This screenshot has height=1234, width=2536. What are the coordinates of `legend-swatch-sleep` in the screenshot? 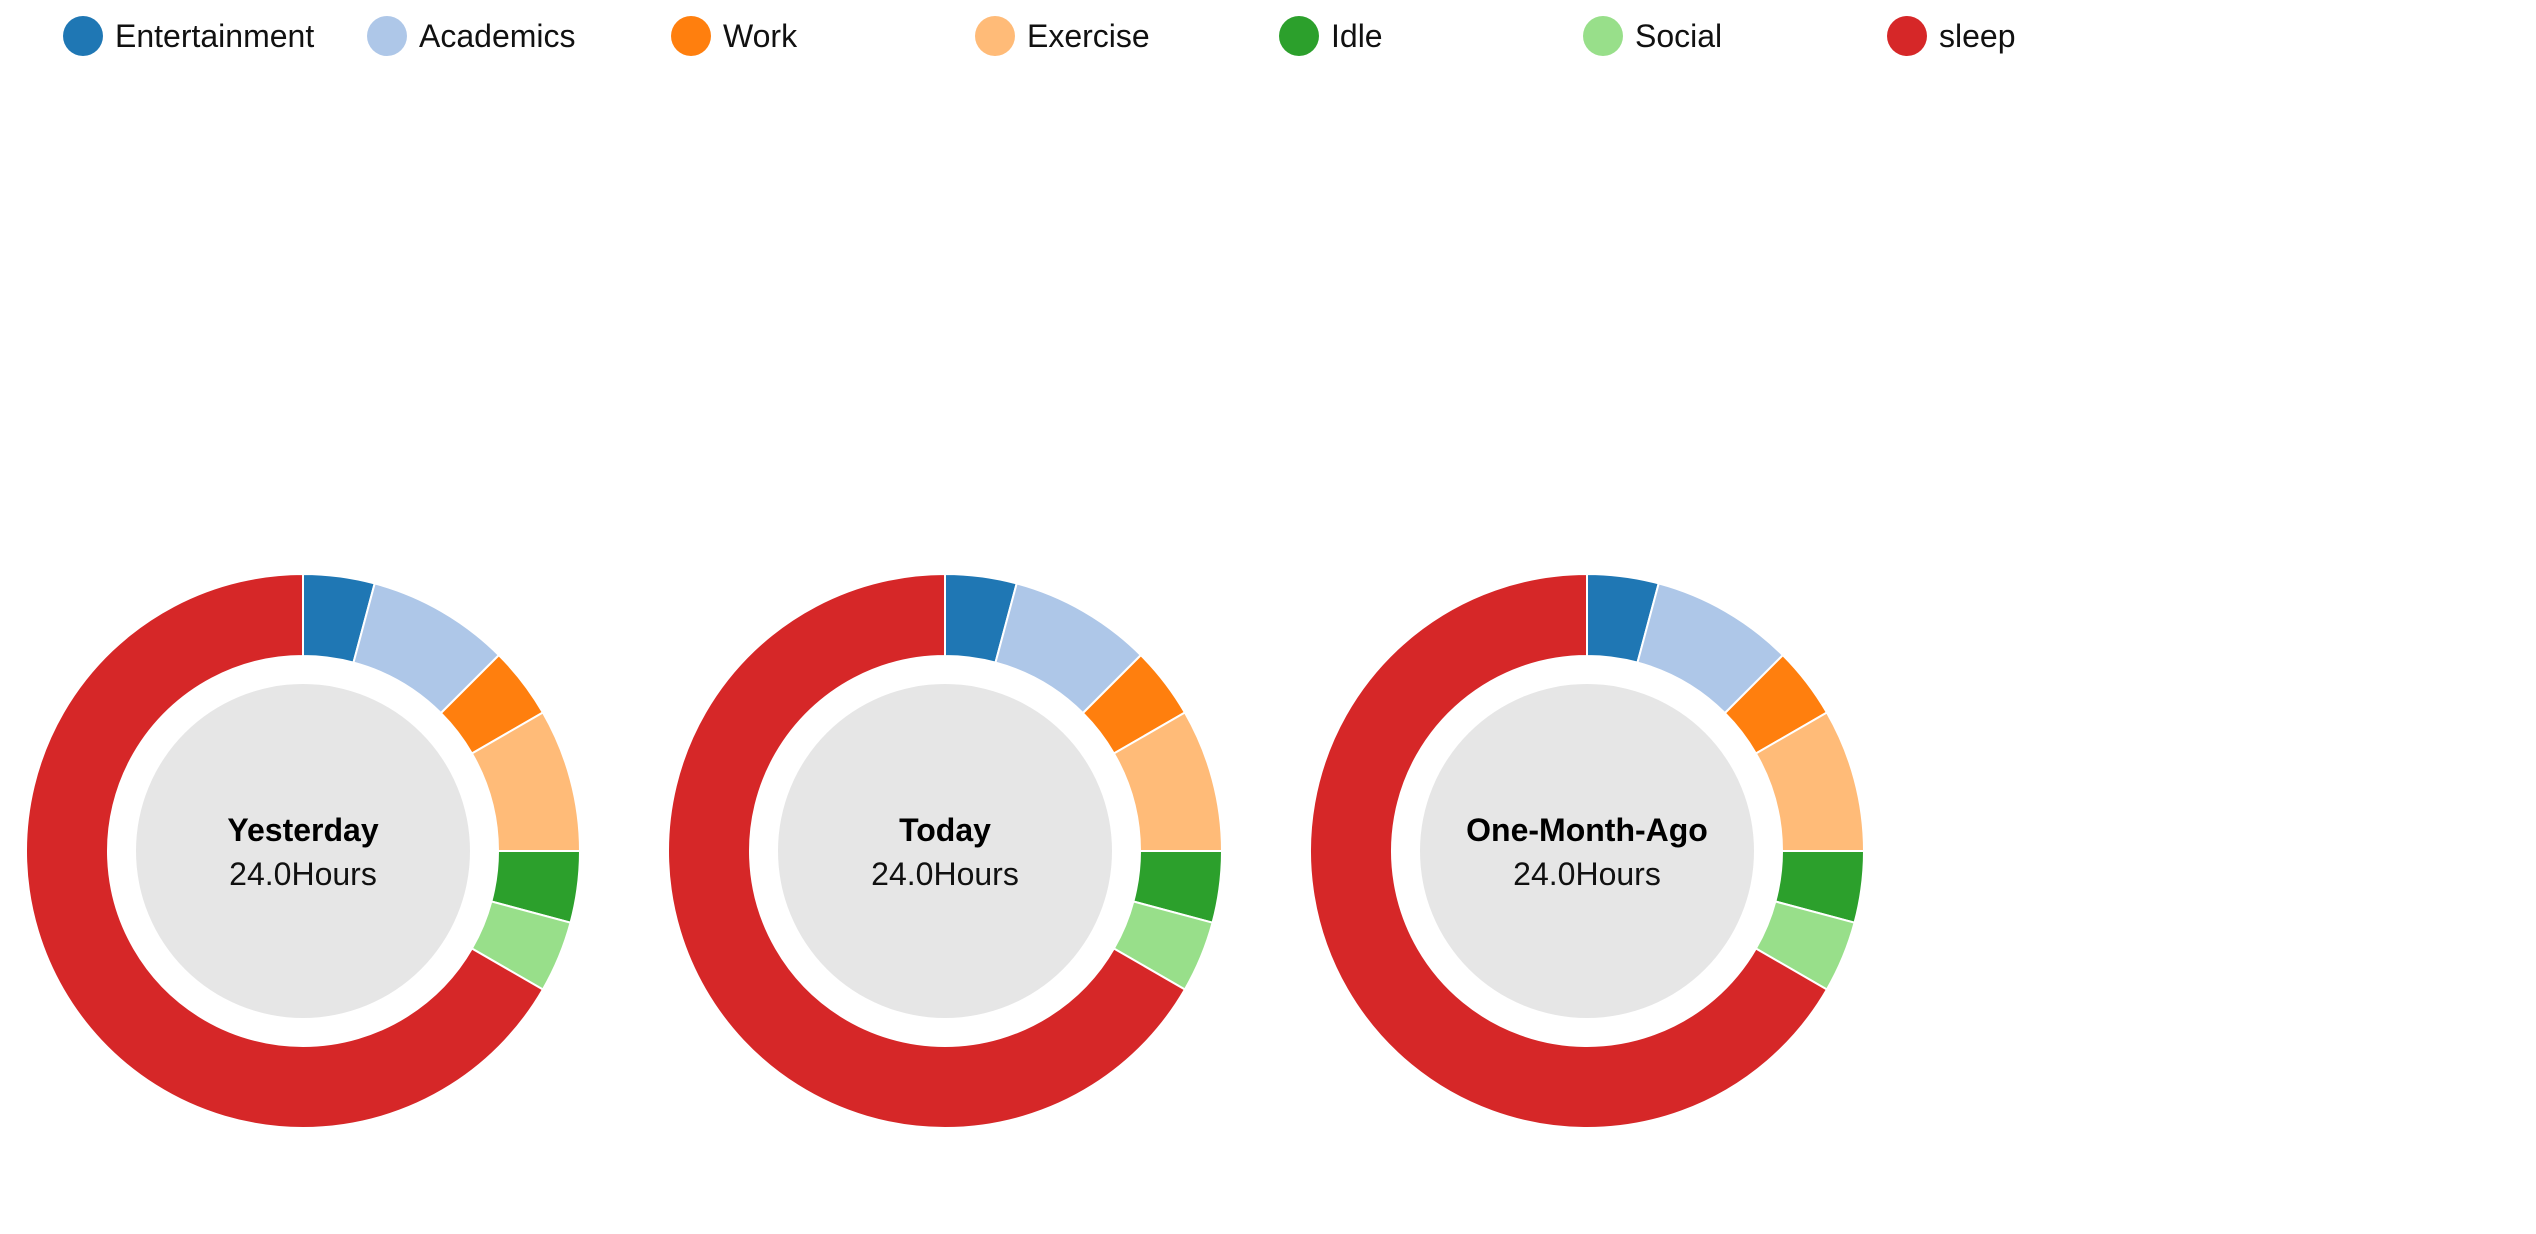 It's located at (1907, 36).